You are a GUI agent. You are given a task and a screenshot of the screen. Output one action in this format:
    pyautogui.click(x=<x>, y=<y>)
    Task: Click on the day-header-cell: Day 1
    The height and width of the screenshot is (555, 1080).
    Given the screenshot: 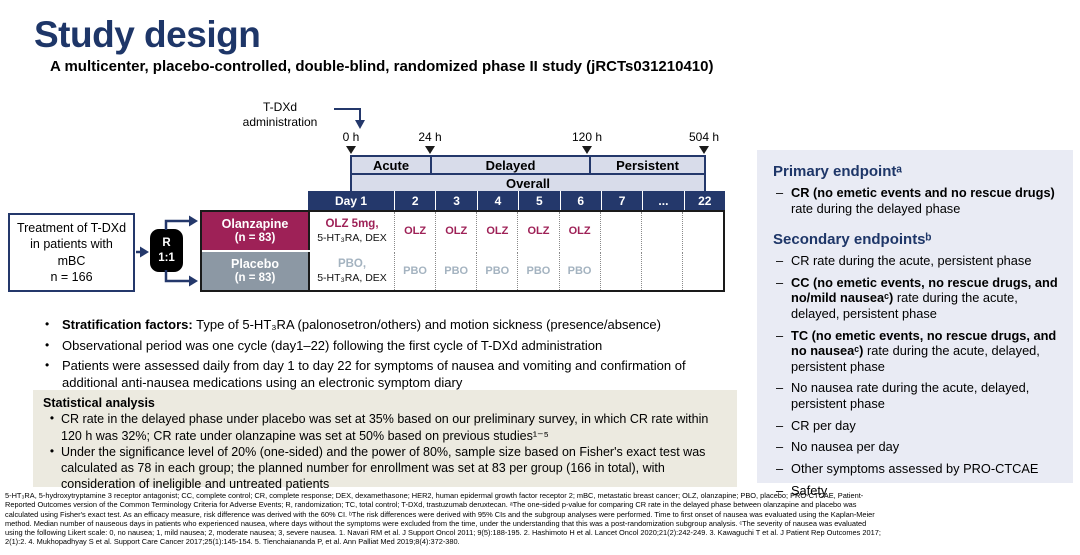 What is the action you would take?
    pyautogui.click(x=351, y=200)
    